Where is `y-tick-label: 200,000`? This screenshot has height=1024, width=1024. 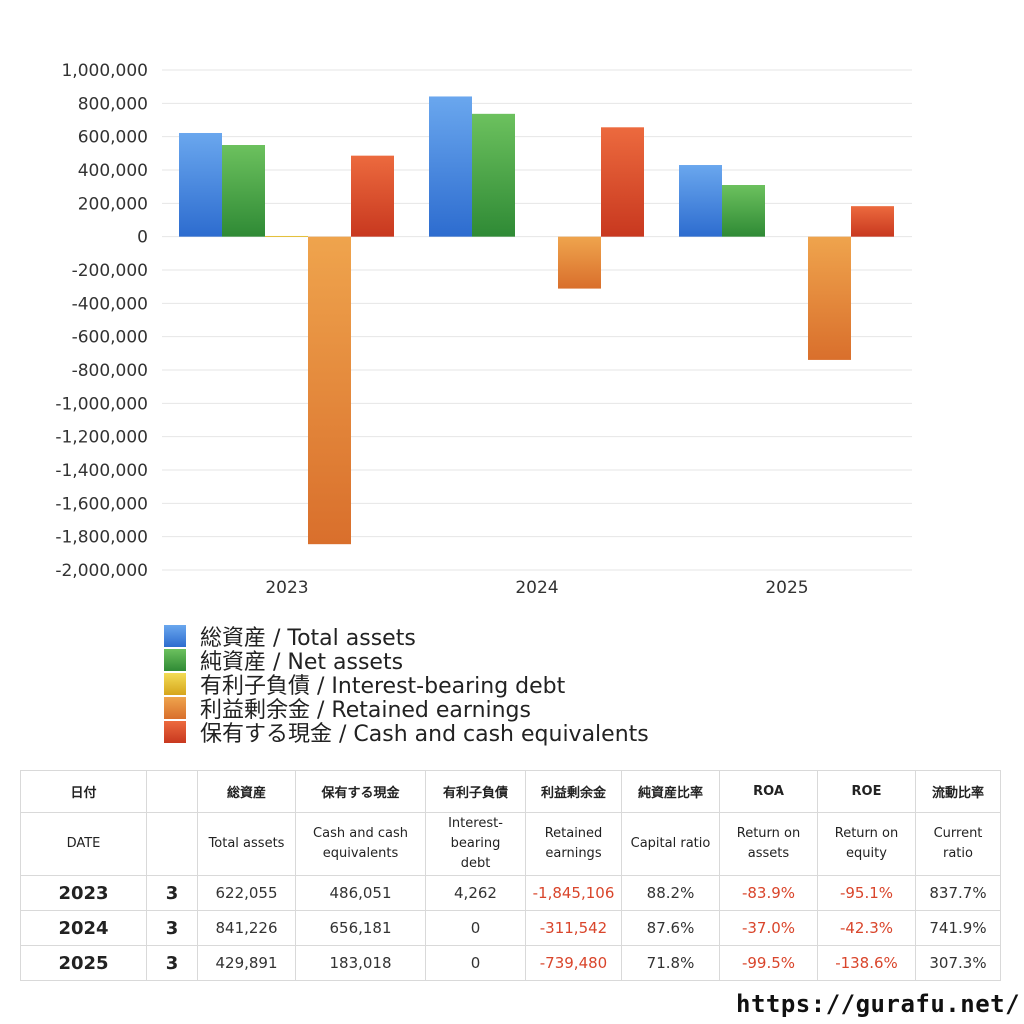 y-tick-label: 200,000 is located at coordinates (113, 204).